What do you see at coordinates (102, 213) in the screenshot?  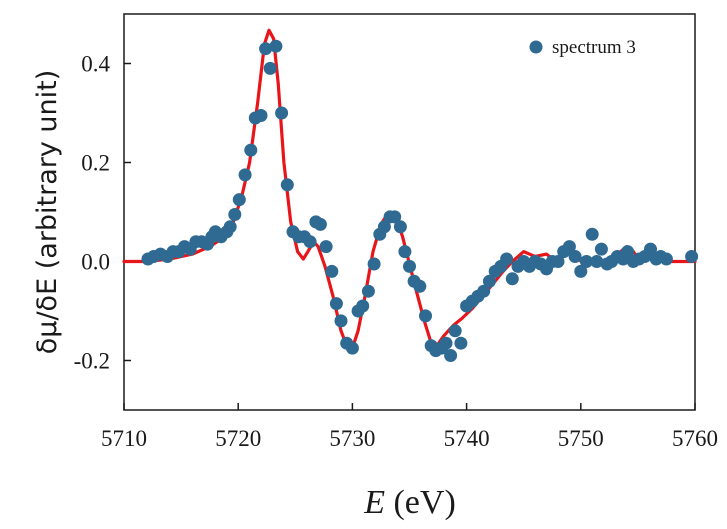 I see `y-axis-ticks: -0.2 0.0 0.2 0.4` at bounding box center [102, 213].